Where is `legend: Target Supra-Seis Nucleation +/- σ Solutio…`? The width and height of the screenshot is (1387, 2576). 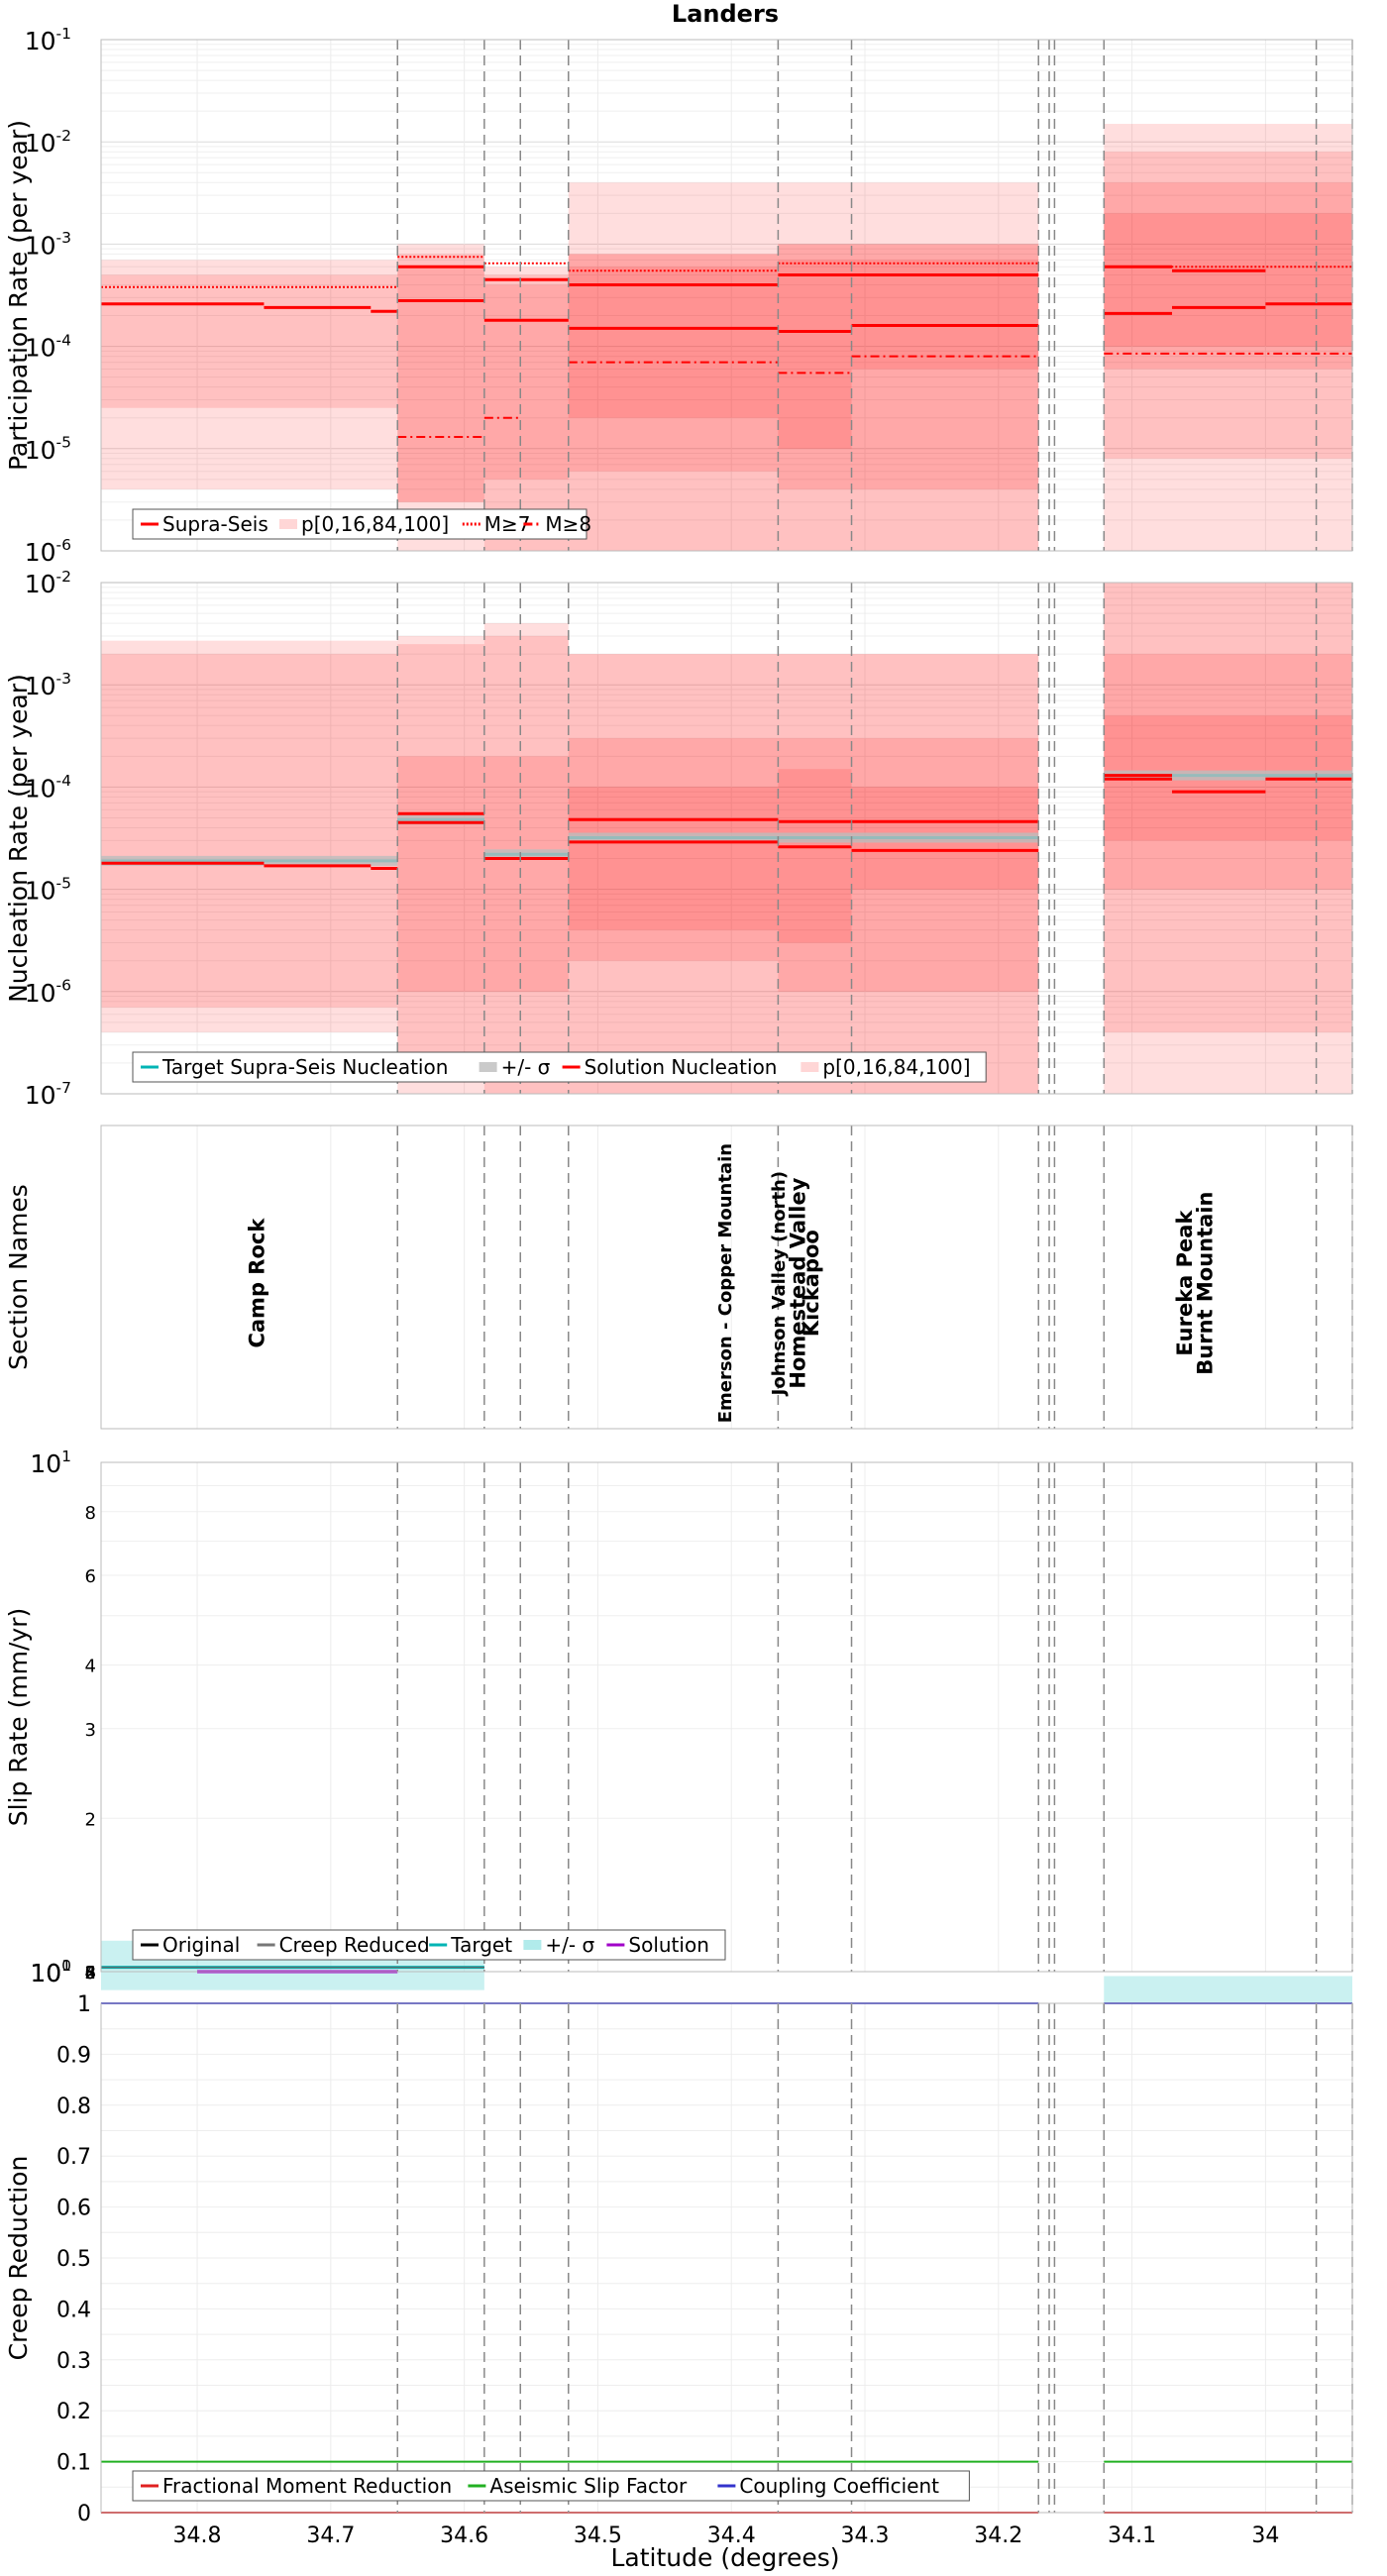
legend: Target Supra-Seis Nucleation +/- σ Solutio… is located at coordinates (559, 1067).